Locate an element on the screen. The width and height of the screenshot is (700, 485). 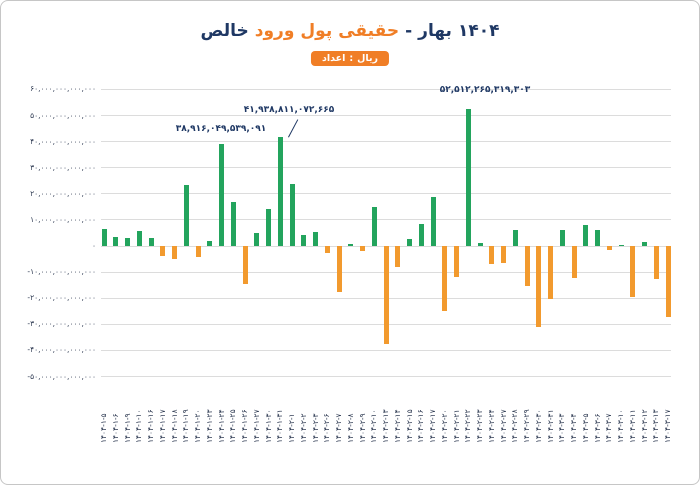
x-tick-label: ۱۴۰۴-۲-۶ is located at coordinates (327, 428).